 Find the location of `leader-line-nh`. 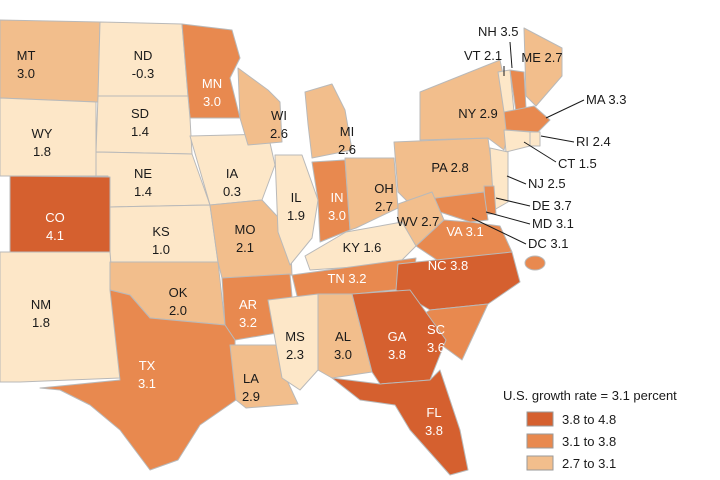

leader-line-nh is located at coordinates (511, 55).